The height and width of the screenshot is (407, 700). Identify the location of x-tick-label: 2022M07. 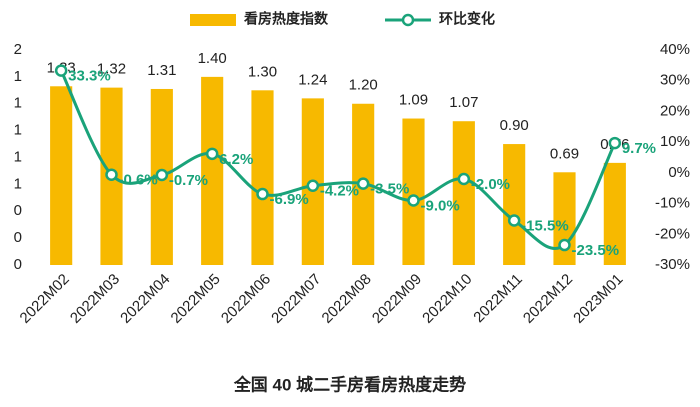
(296, 299).